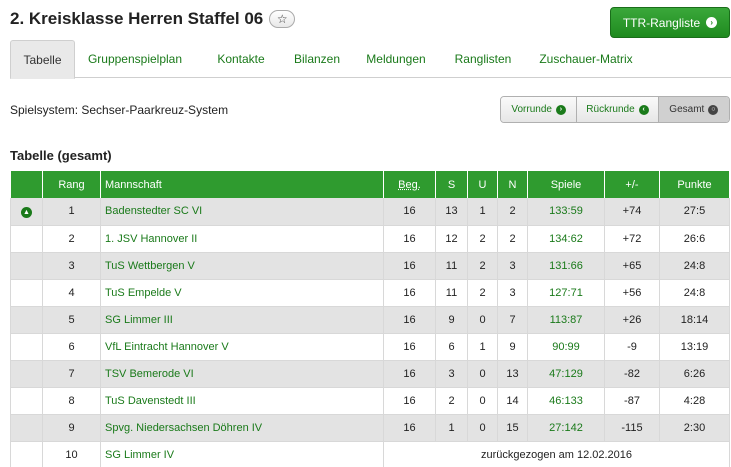 The image size is (731, 467). What do you see at coordinates (512, 374) in the screenshot?
I see `losses-cell: 13` at bounding box center [512, 374].